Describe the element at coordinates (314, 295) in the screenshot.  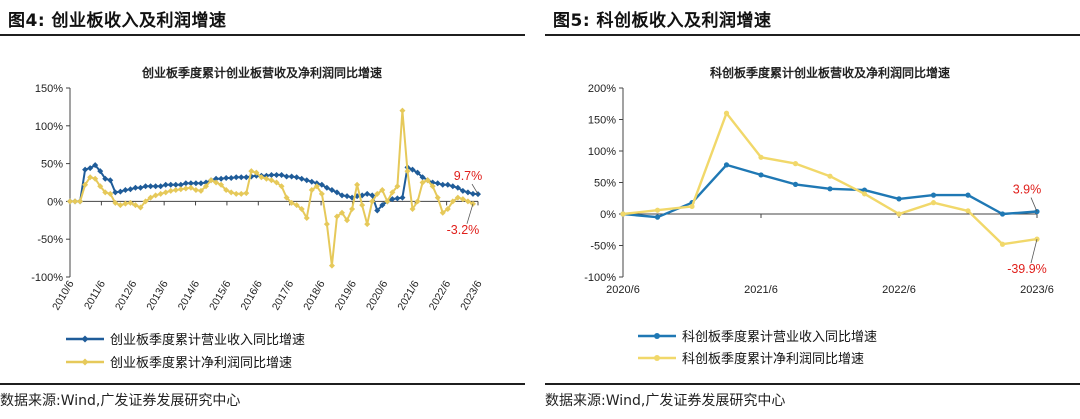
I see `x-tick-label: 2018/6` at that location.